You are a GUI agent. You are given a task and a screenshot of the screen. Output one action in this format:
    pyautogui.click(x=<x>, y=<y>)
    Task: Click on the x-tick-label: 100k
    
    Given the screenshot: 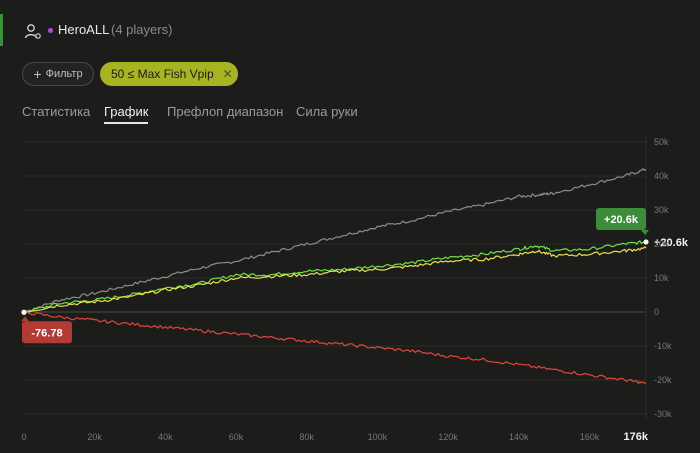 What is the action you would take?
    pyautogui.click(x=378, y=437)
    